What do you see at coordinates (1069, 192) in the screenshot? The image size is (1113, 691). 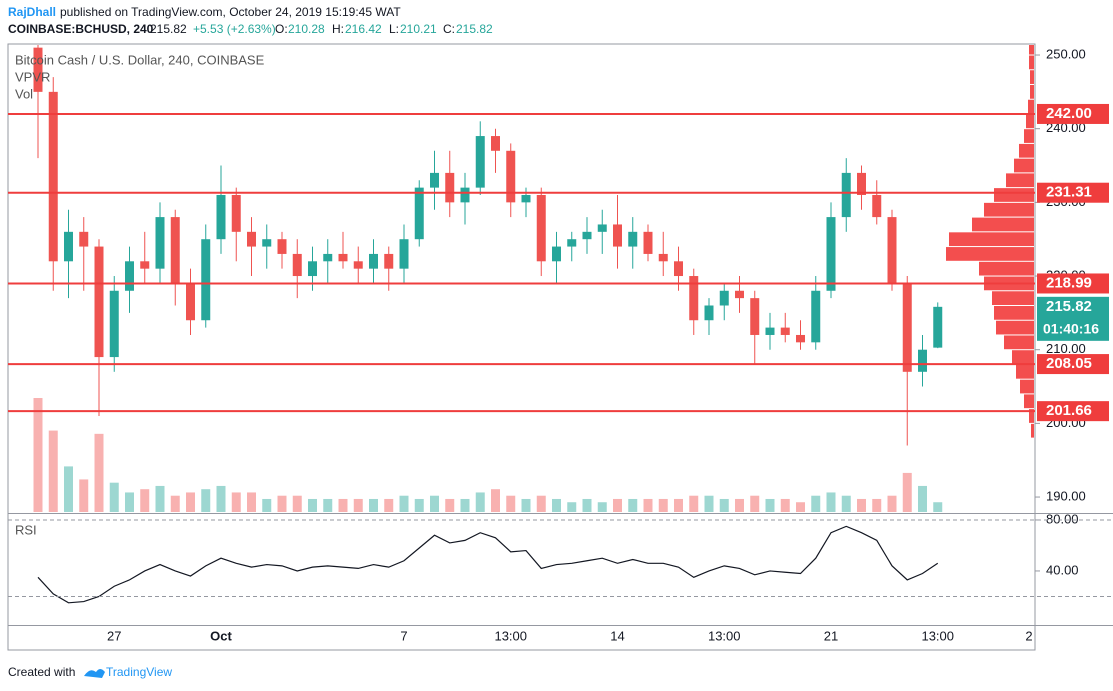 I see `level-label: 231.31` at bounding box center [1069, 192].